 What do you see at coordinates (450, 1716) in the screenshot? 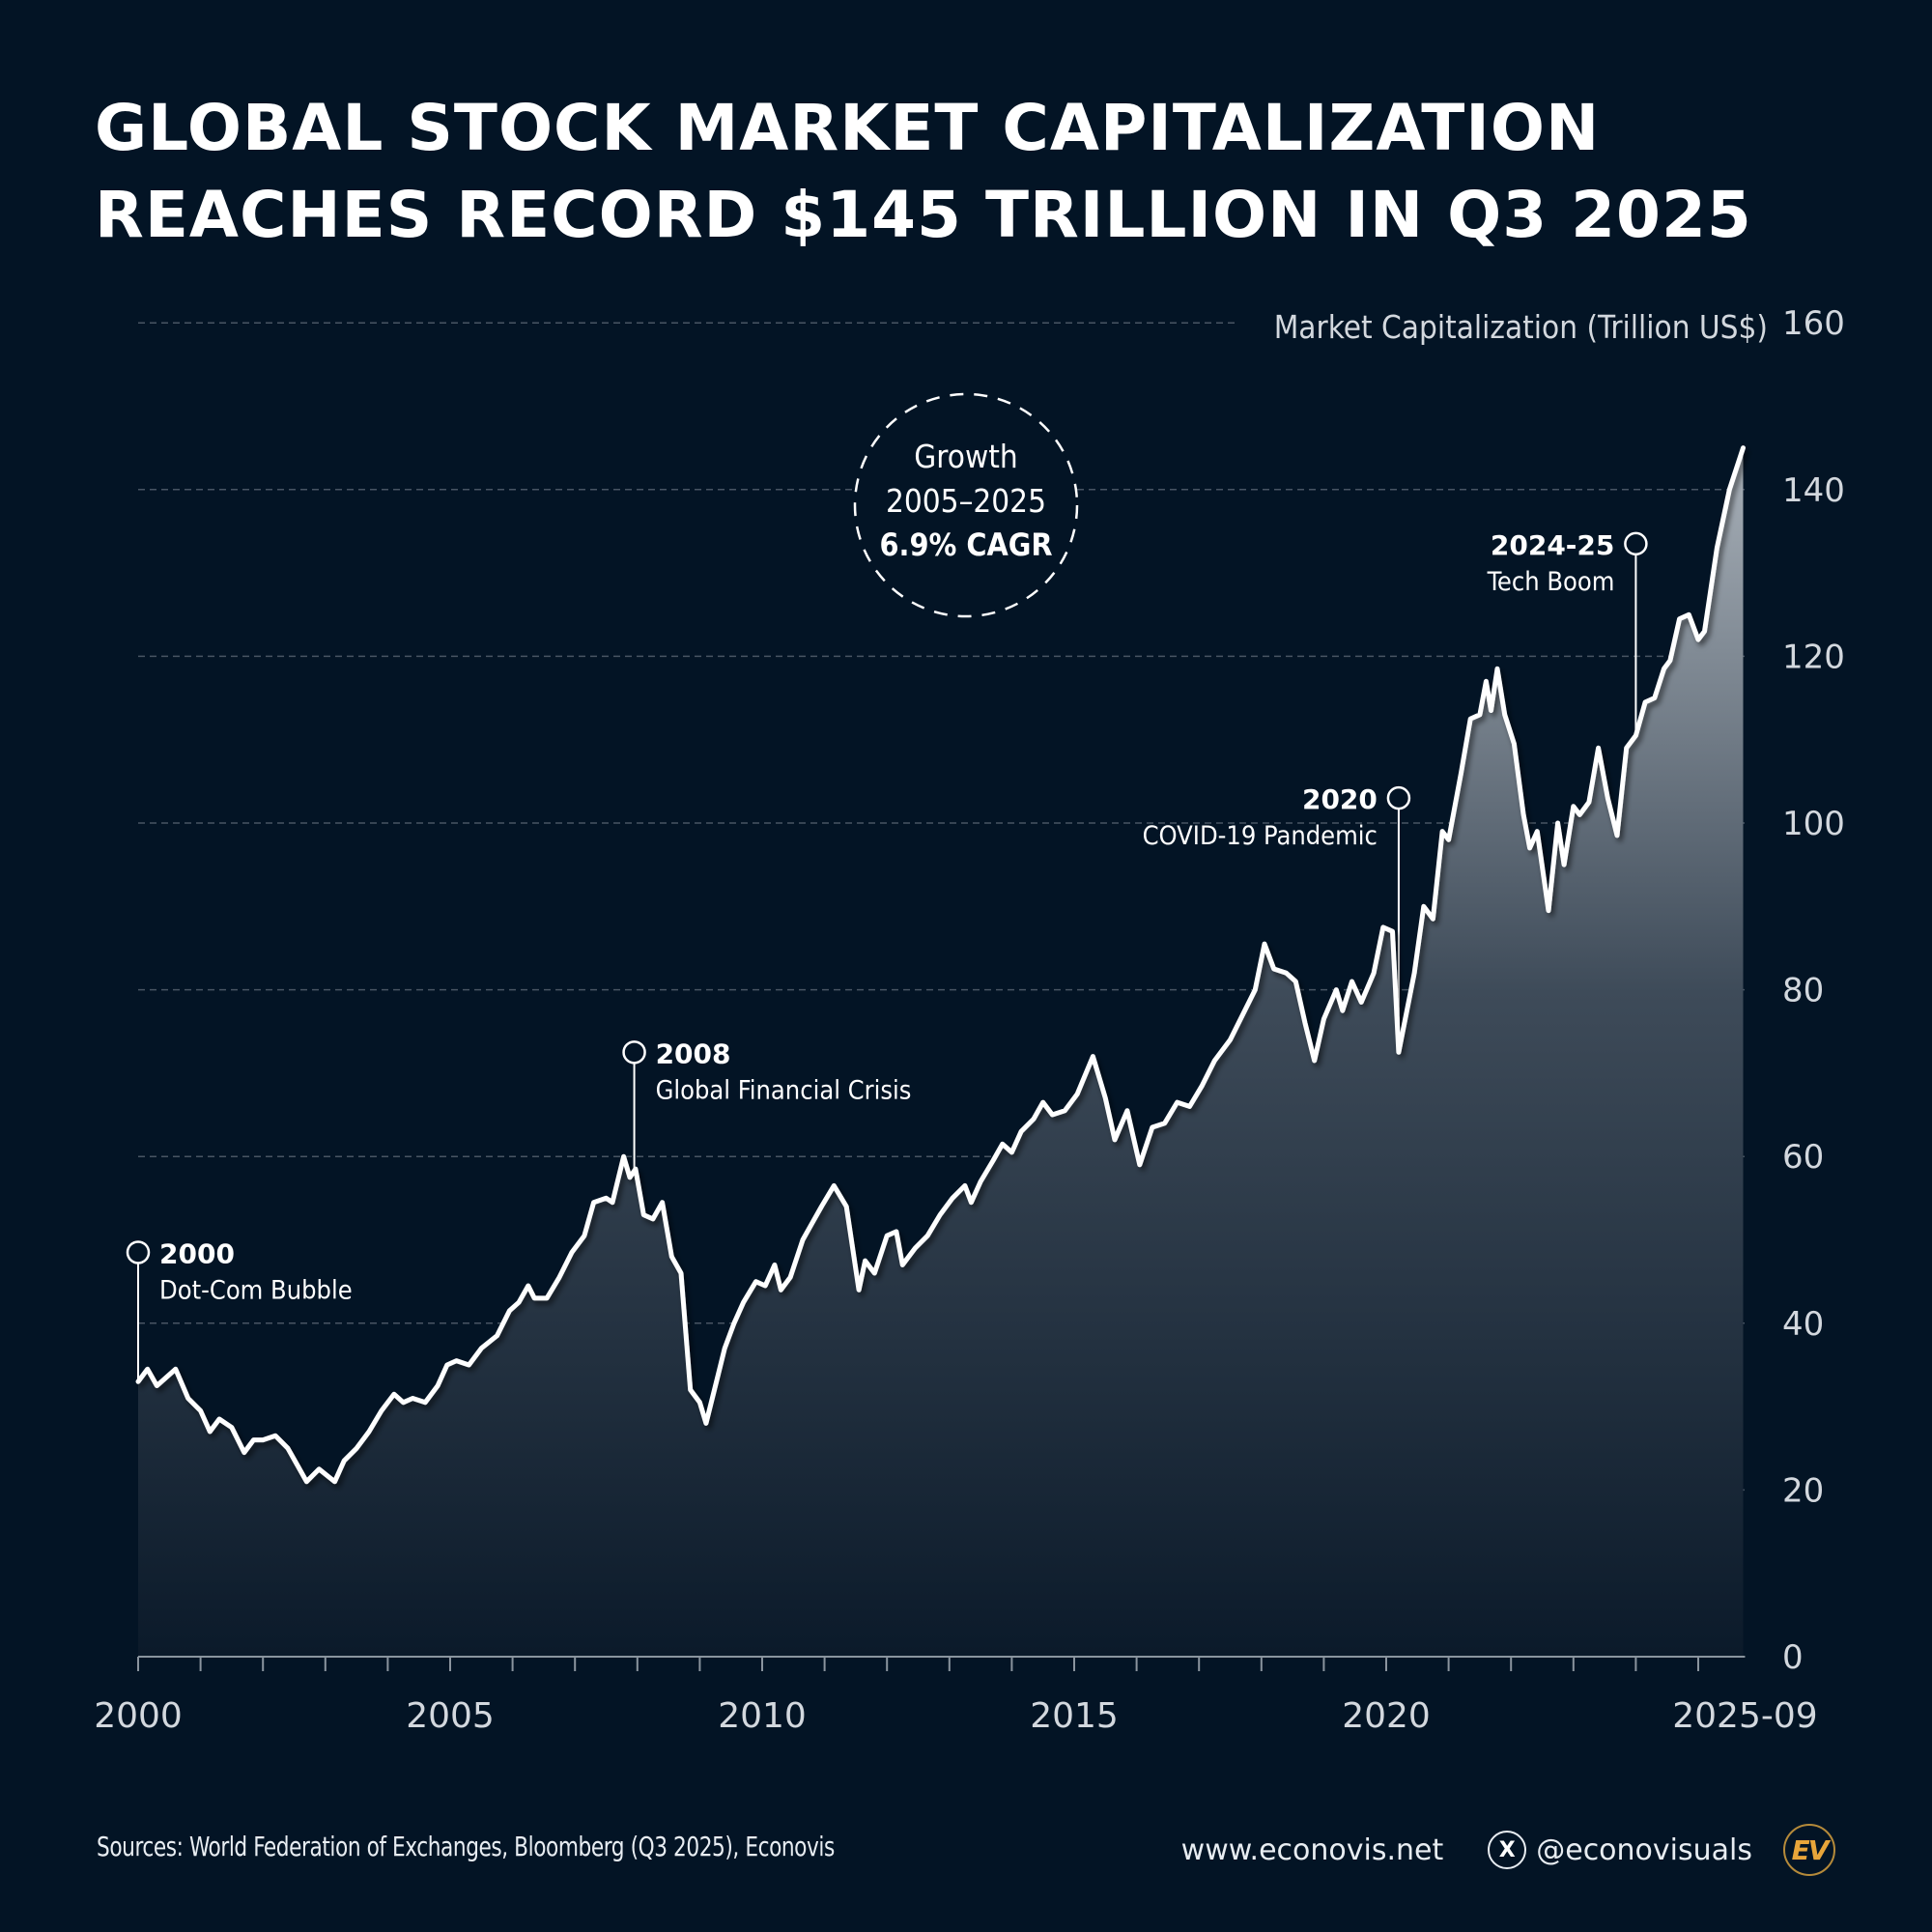
I see `x-tick-label-2005: 2005` at bounding box center [450, 1716].